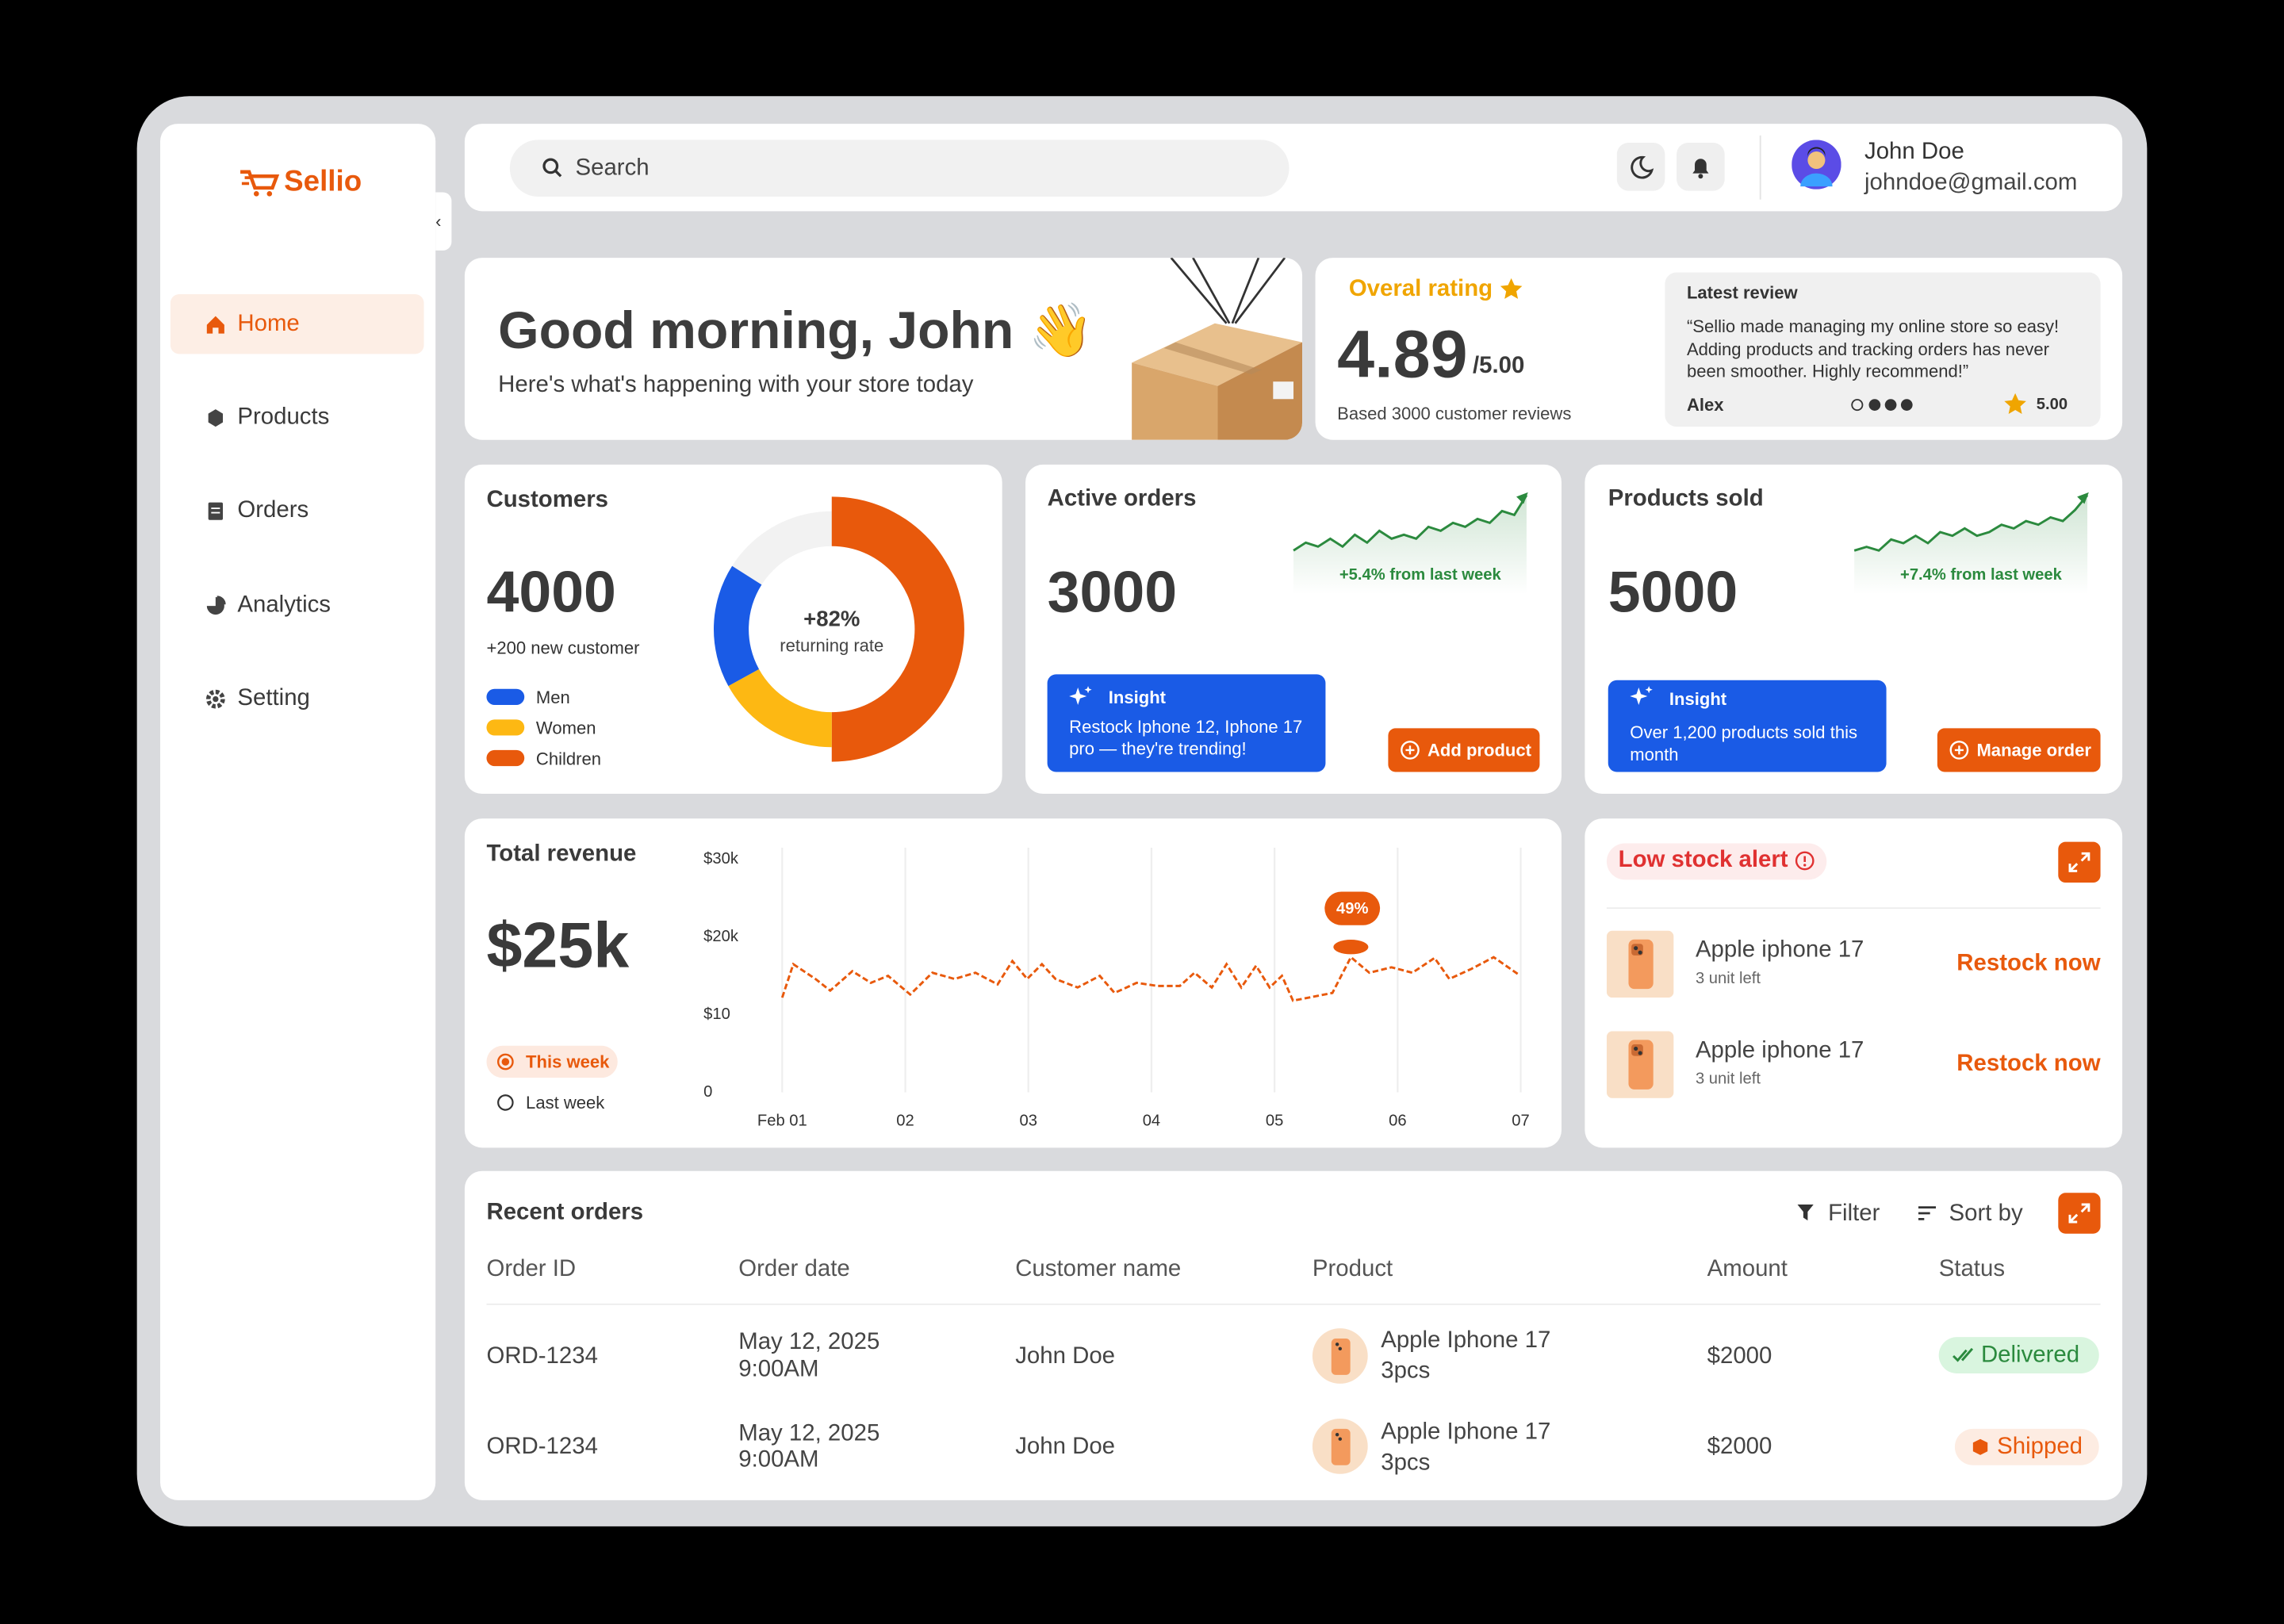 The height and width of the screenshot is (1624, 2284). What do you see at coordinates (1640, 167) in the screenshot?
I see `theme-toggle` at bounding box center [1640, 167].